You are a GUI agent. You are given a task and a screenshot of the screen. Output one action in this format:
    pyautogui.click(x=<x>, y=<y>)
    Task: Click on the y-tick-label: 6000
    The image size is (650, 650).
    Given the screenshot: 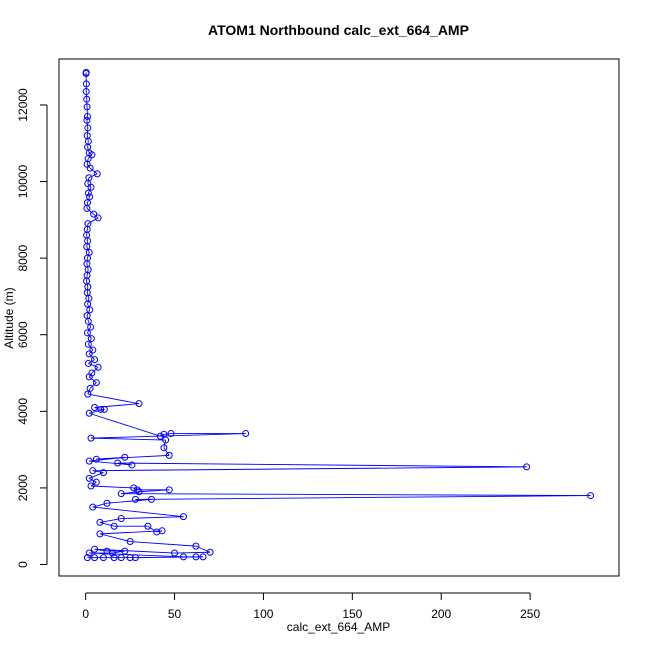 What is the action you would take?
    pyautogui.click(x=23, y=334)
    